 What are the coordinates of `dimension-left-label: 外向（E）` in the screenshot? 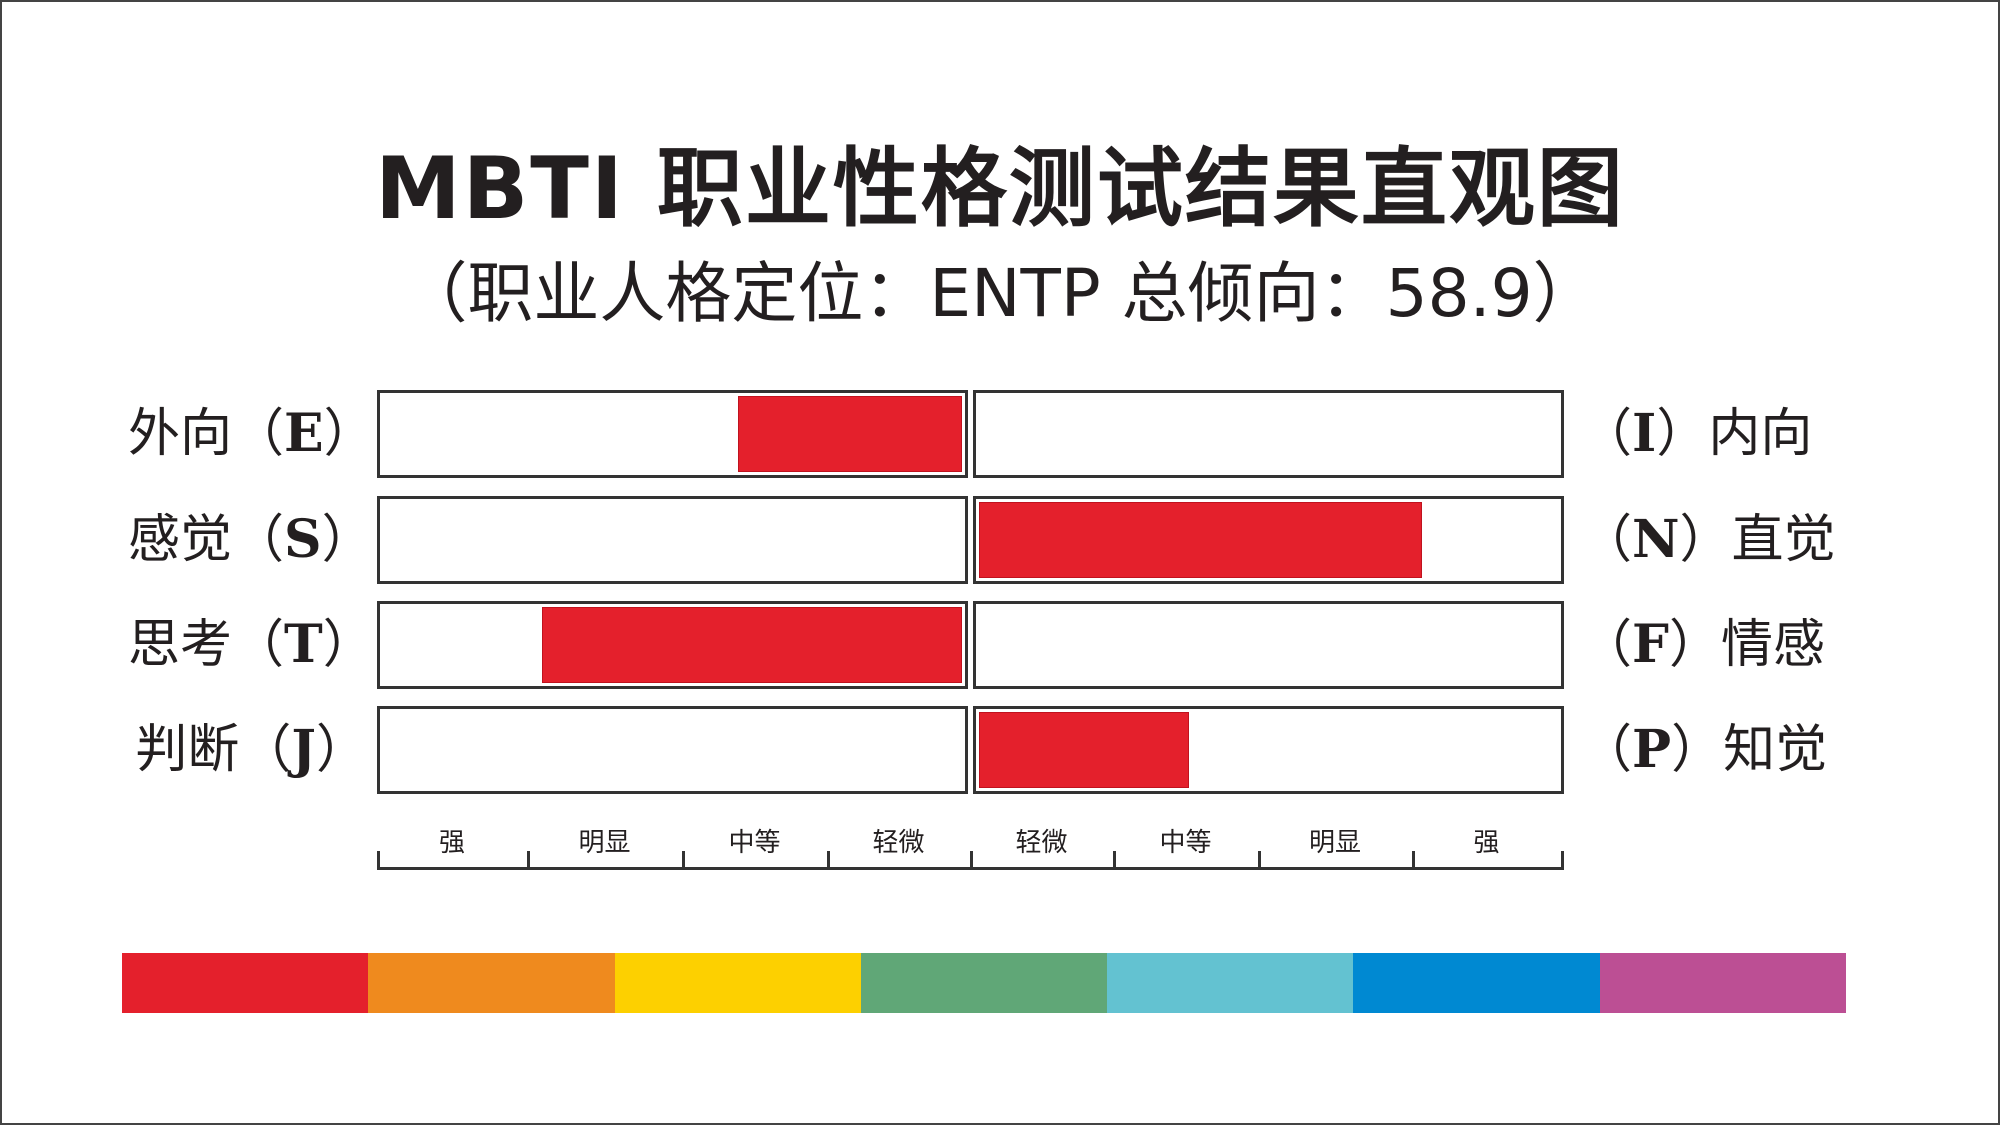 It's located at (252, 434).